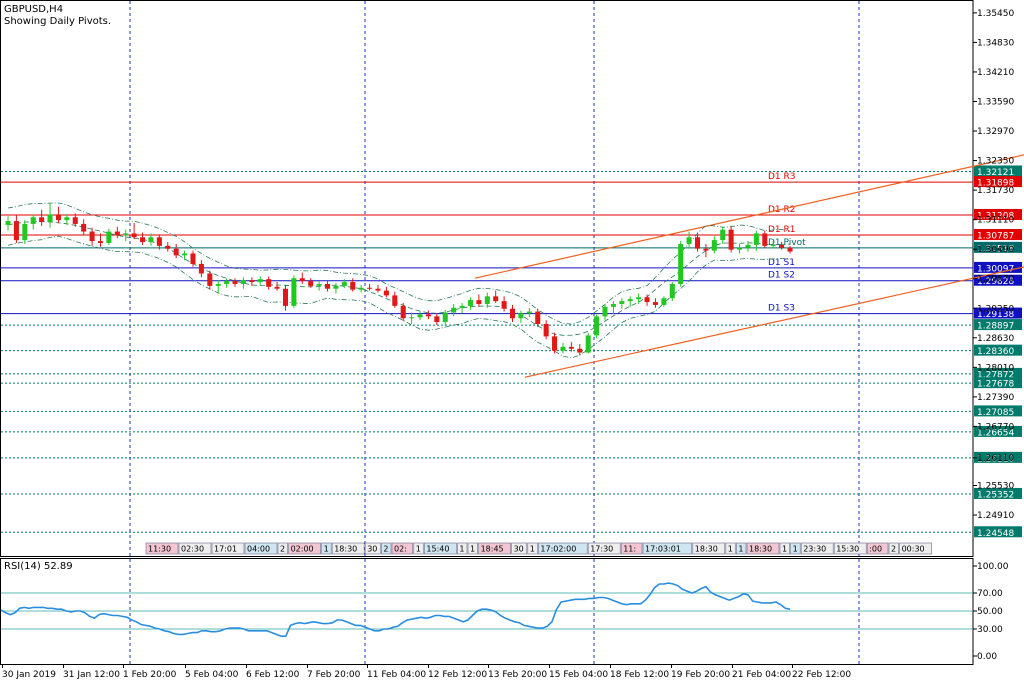 The height and width of the screenshot is (683, 1024). I want to click on event-tag-label: 2, so click(282, 549).